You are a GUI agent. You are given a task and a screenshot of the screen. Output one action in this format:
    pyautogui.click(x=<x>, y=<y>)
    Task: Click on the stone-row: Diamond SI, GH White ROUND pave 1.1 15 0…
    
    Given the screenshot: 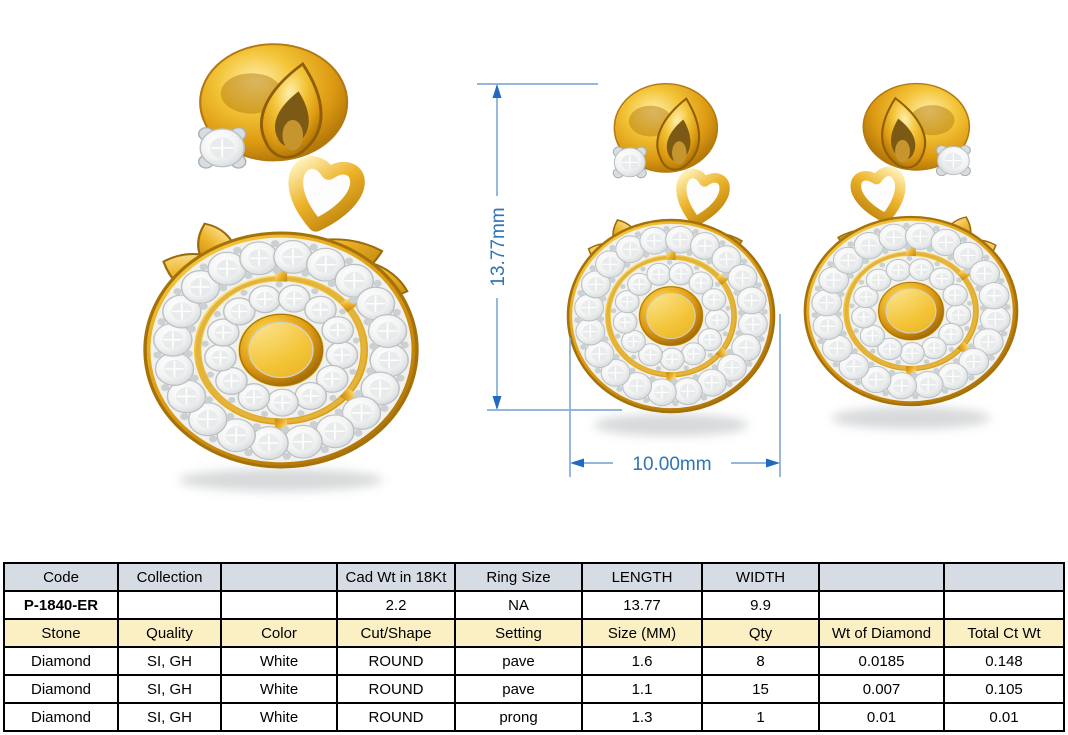 What is the action you would take?
    pyautogui.click(x=534, y=689)
    